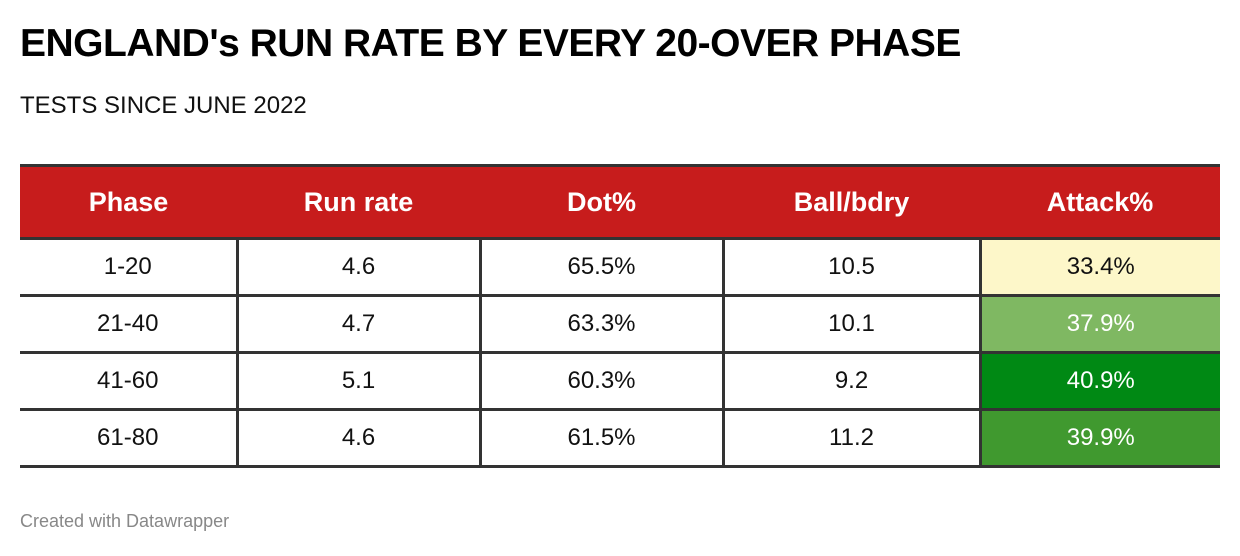 The width and height of the screenshot is (1240, 556). What do you see at coordinates (850, 267) in the screenshot?
I see `table-cell: 10.5` at bounding box center [850, 267].